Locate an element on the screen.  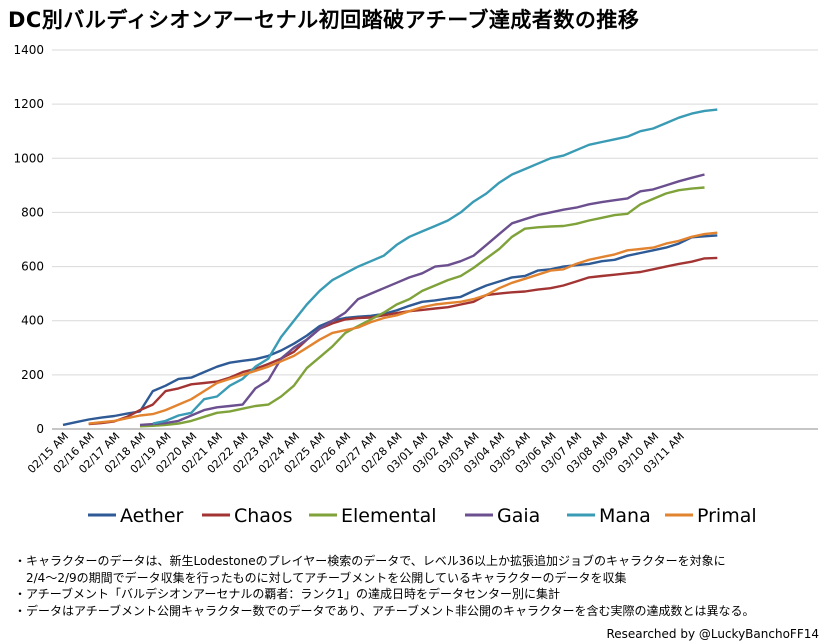
y-tick-label: 800 is located at coordinates (32, 212).